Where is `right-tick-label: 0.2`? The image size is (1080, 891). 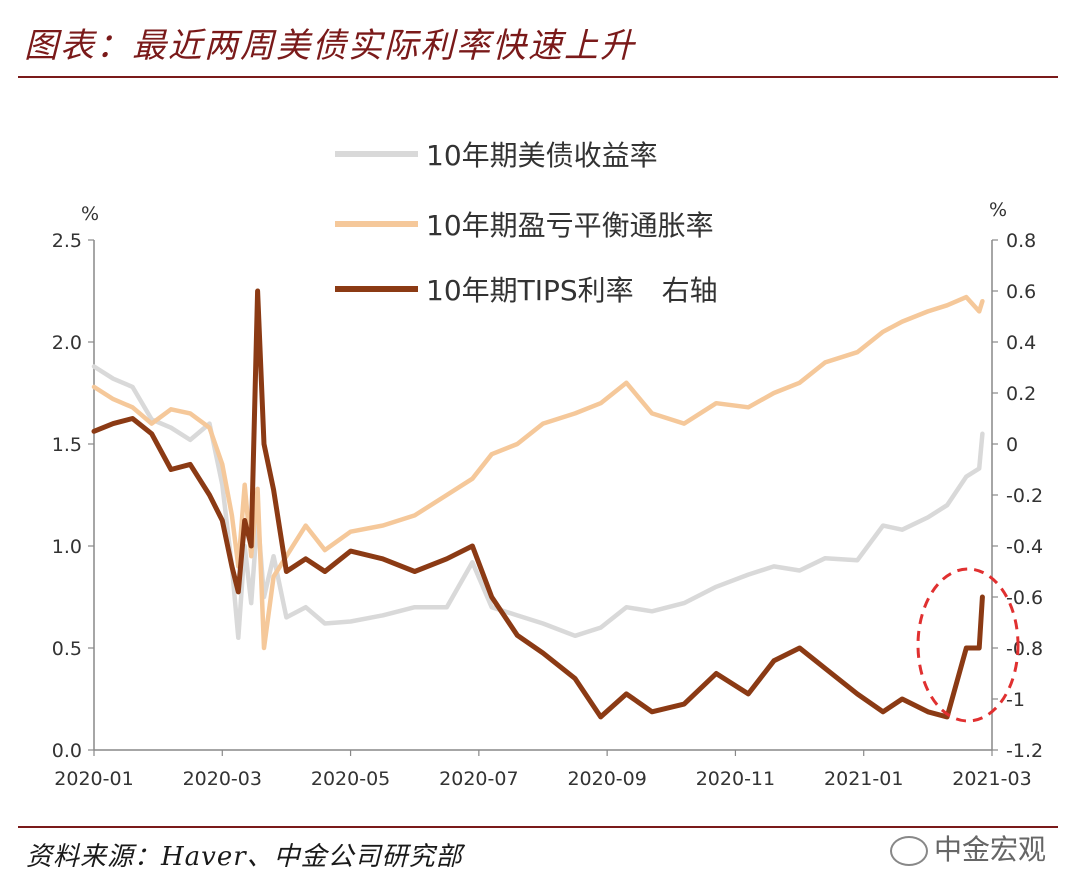 right-tick-label: 0.2 is located at coordinates (1021, 394).